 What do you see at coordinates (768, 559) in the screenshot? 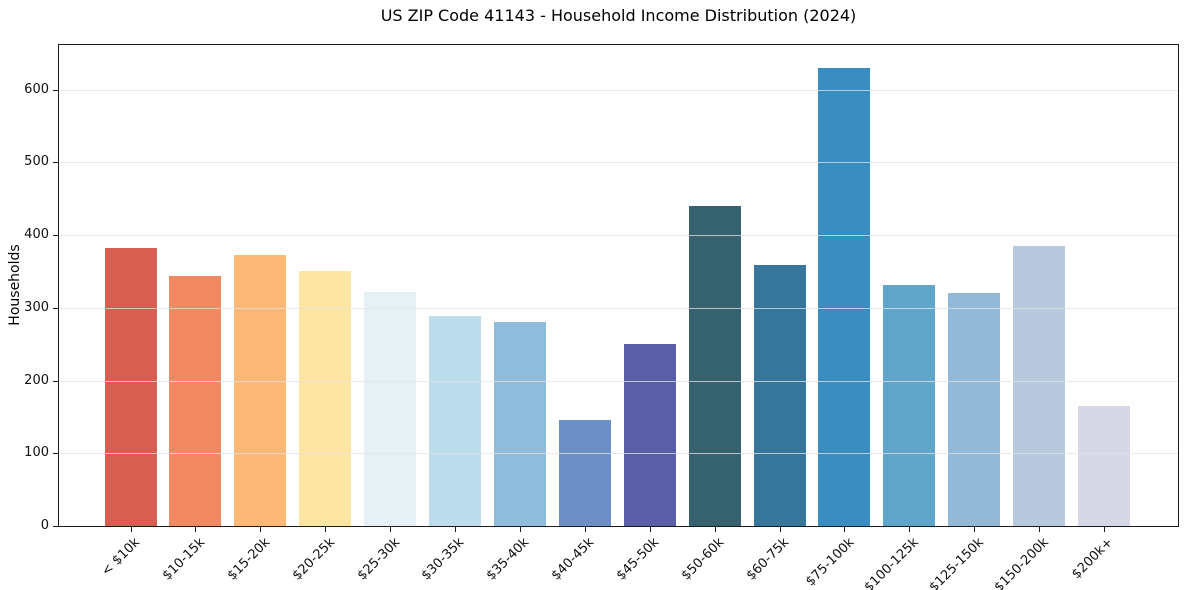
I see `x-tick-label: $60-75k` at bounding box center [768, 559].